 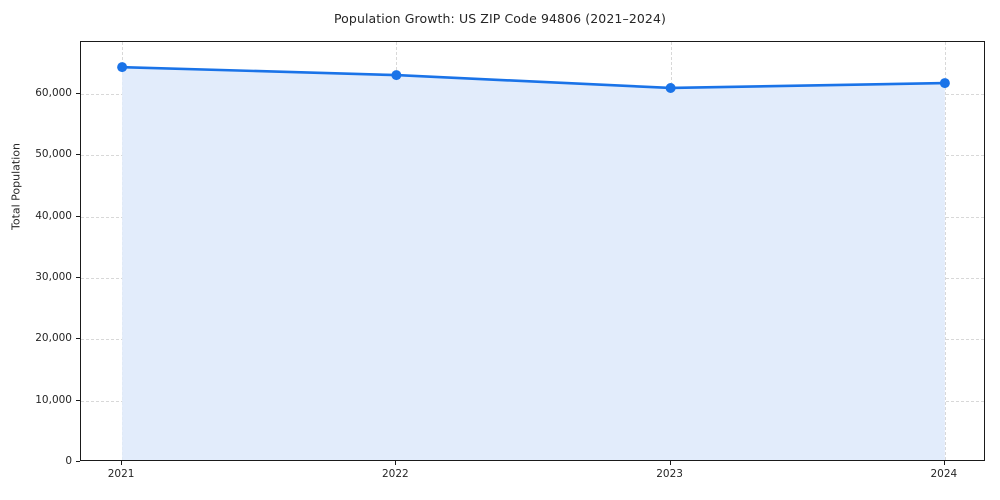 What do you see at coordinates (945, 251) in the screenshot?
I see `gridline-x` at bounding box center [945, 251].